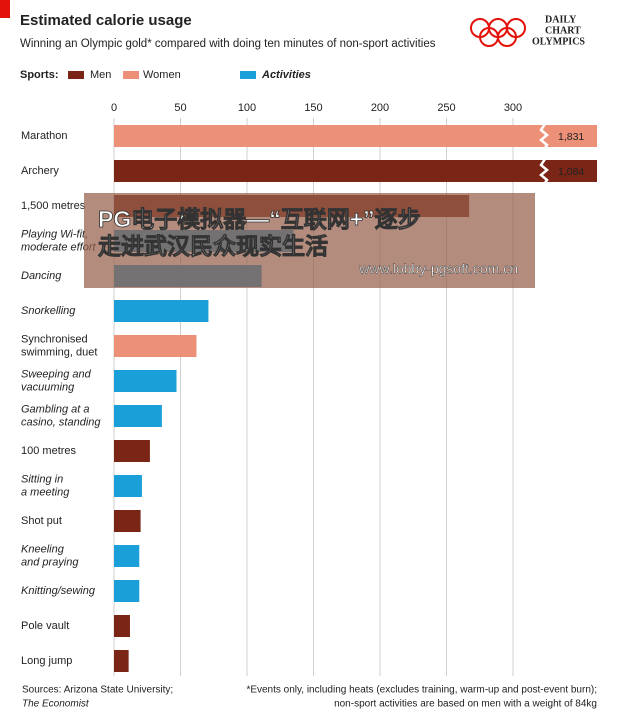 This screenshot has width=618, height=717. Describe the element at coordinates (498, 32) in the screenshot. I see `logo-rings` at that location.